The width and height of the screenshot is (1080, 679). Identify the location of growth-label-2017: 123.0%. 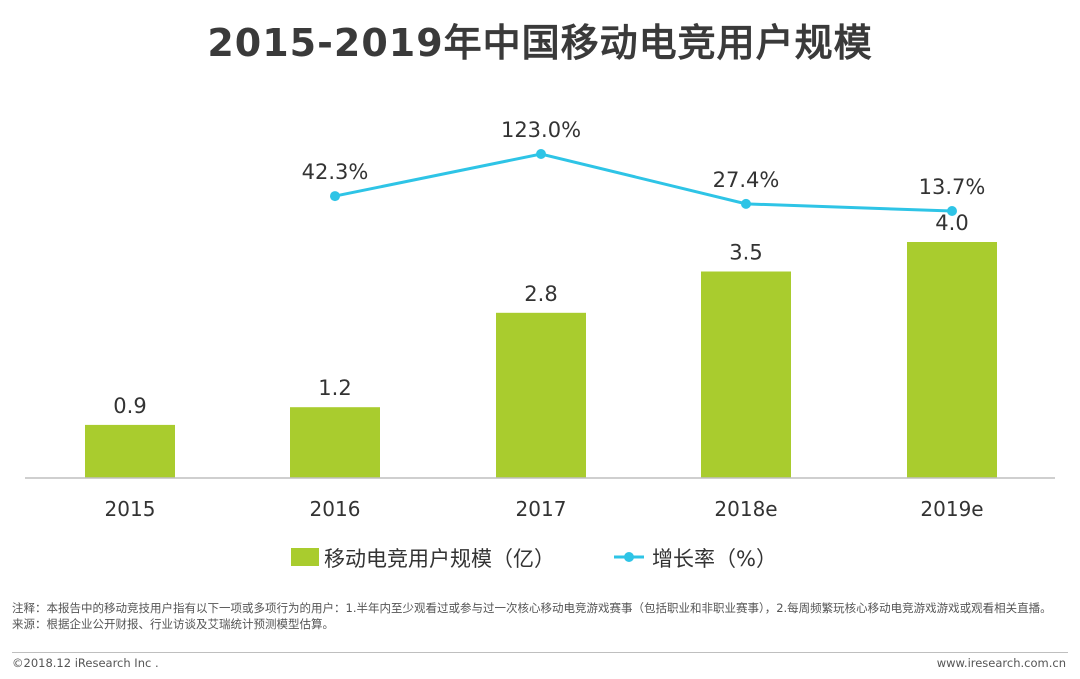
(541, 130).